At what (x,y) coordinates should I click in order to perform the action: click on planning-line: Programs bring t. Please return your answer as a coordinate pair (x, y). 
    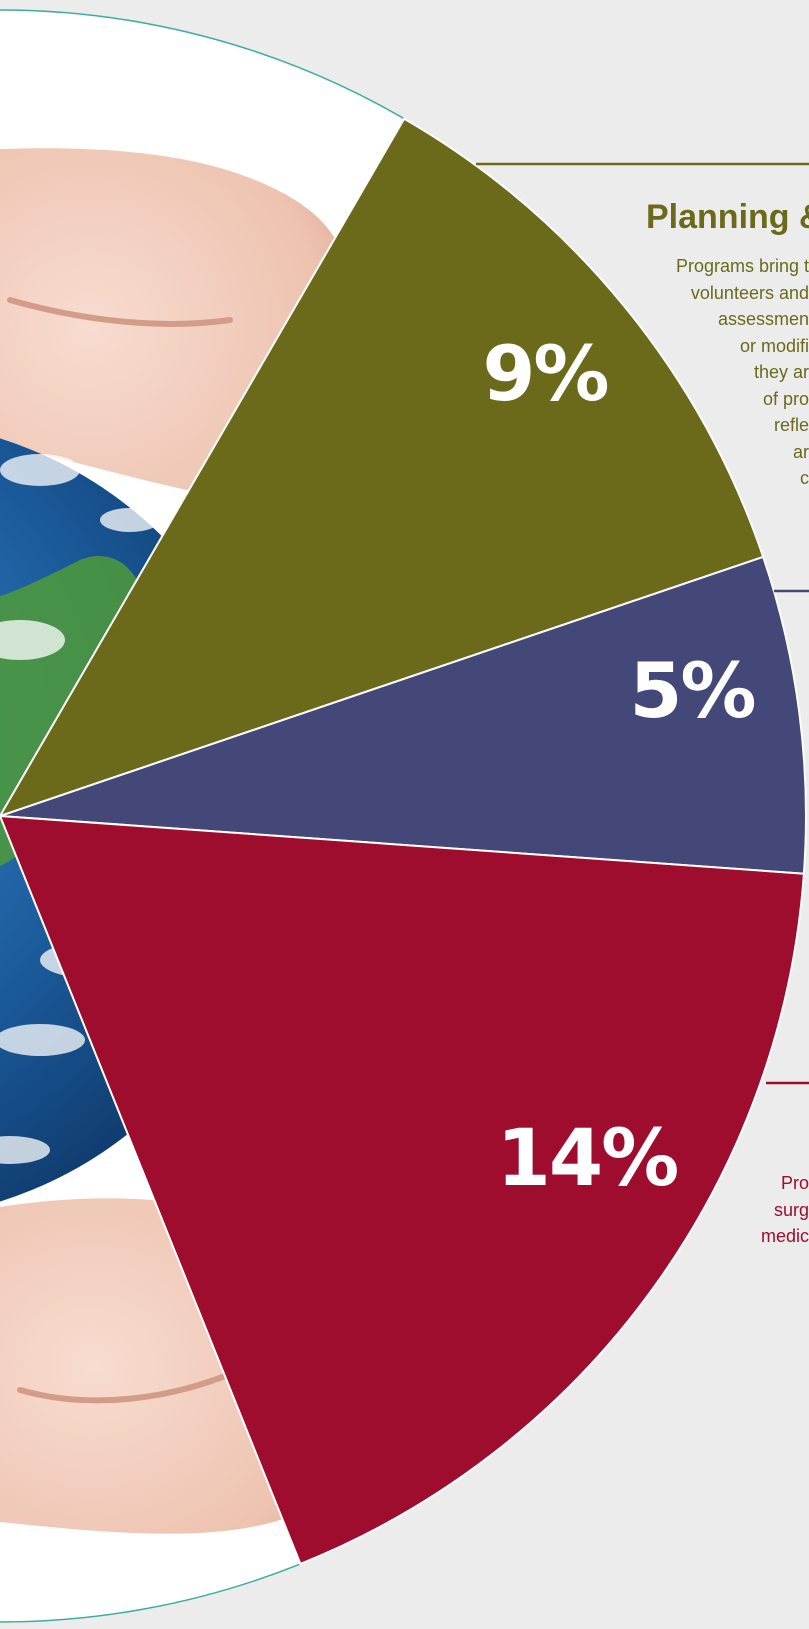
    Looking at the image, I should click on (742, 266).